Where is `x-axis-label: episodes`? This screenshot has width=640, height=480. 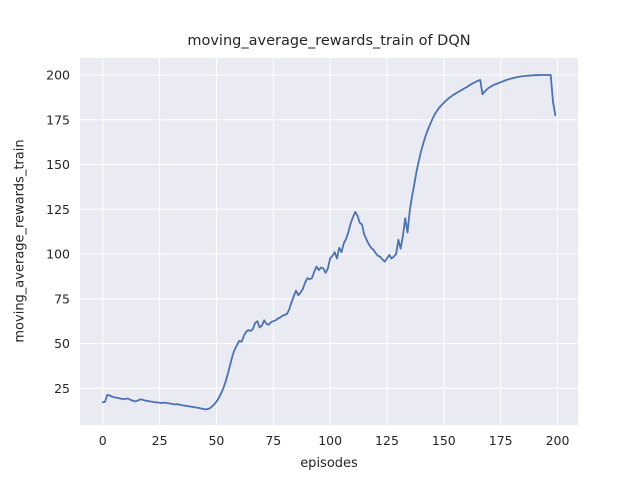 x-axis-label: episodes is located at coordinates (329, 463).